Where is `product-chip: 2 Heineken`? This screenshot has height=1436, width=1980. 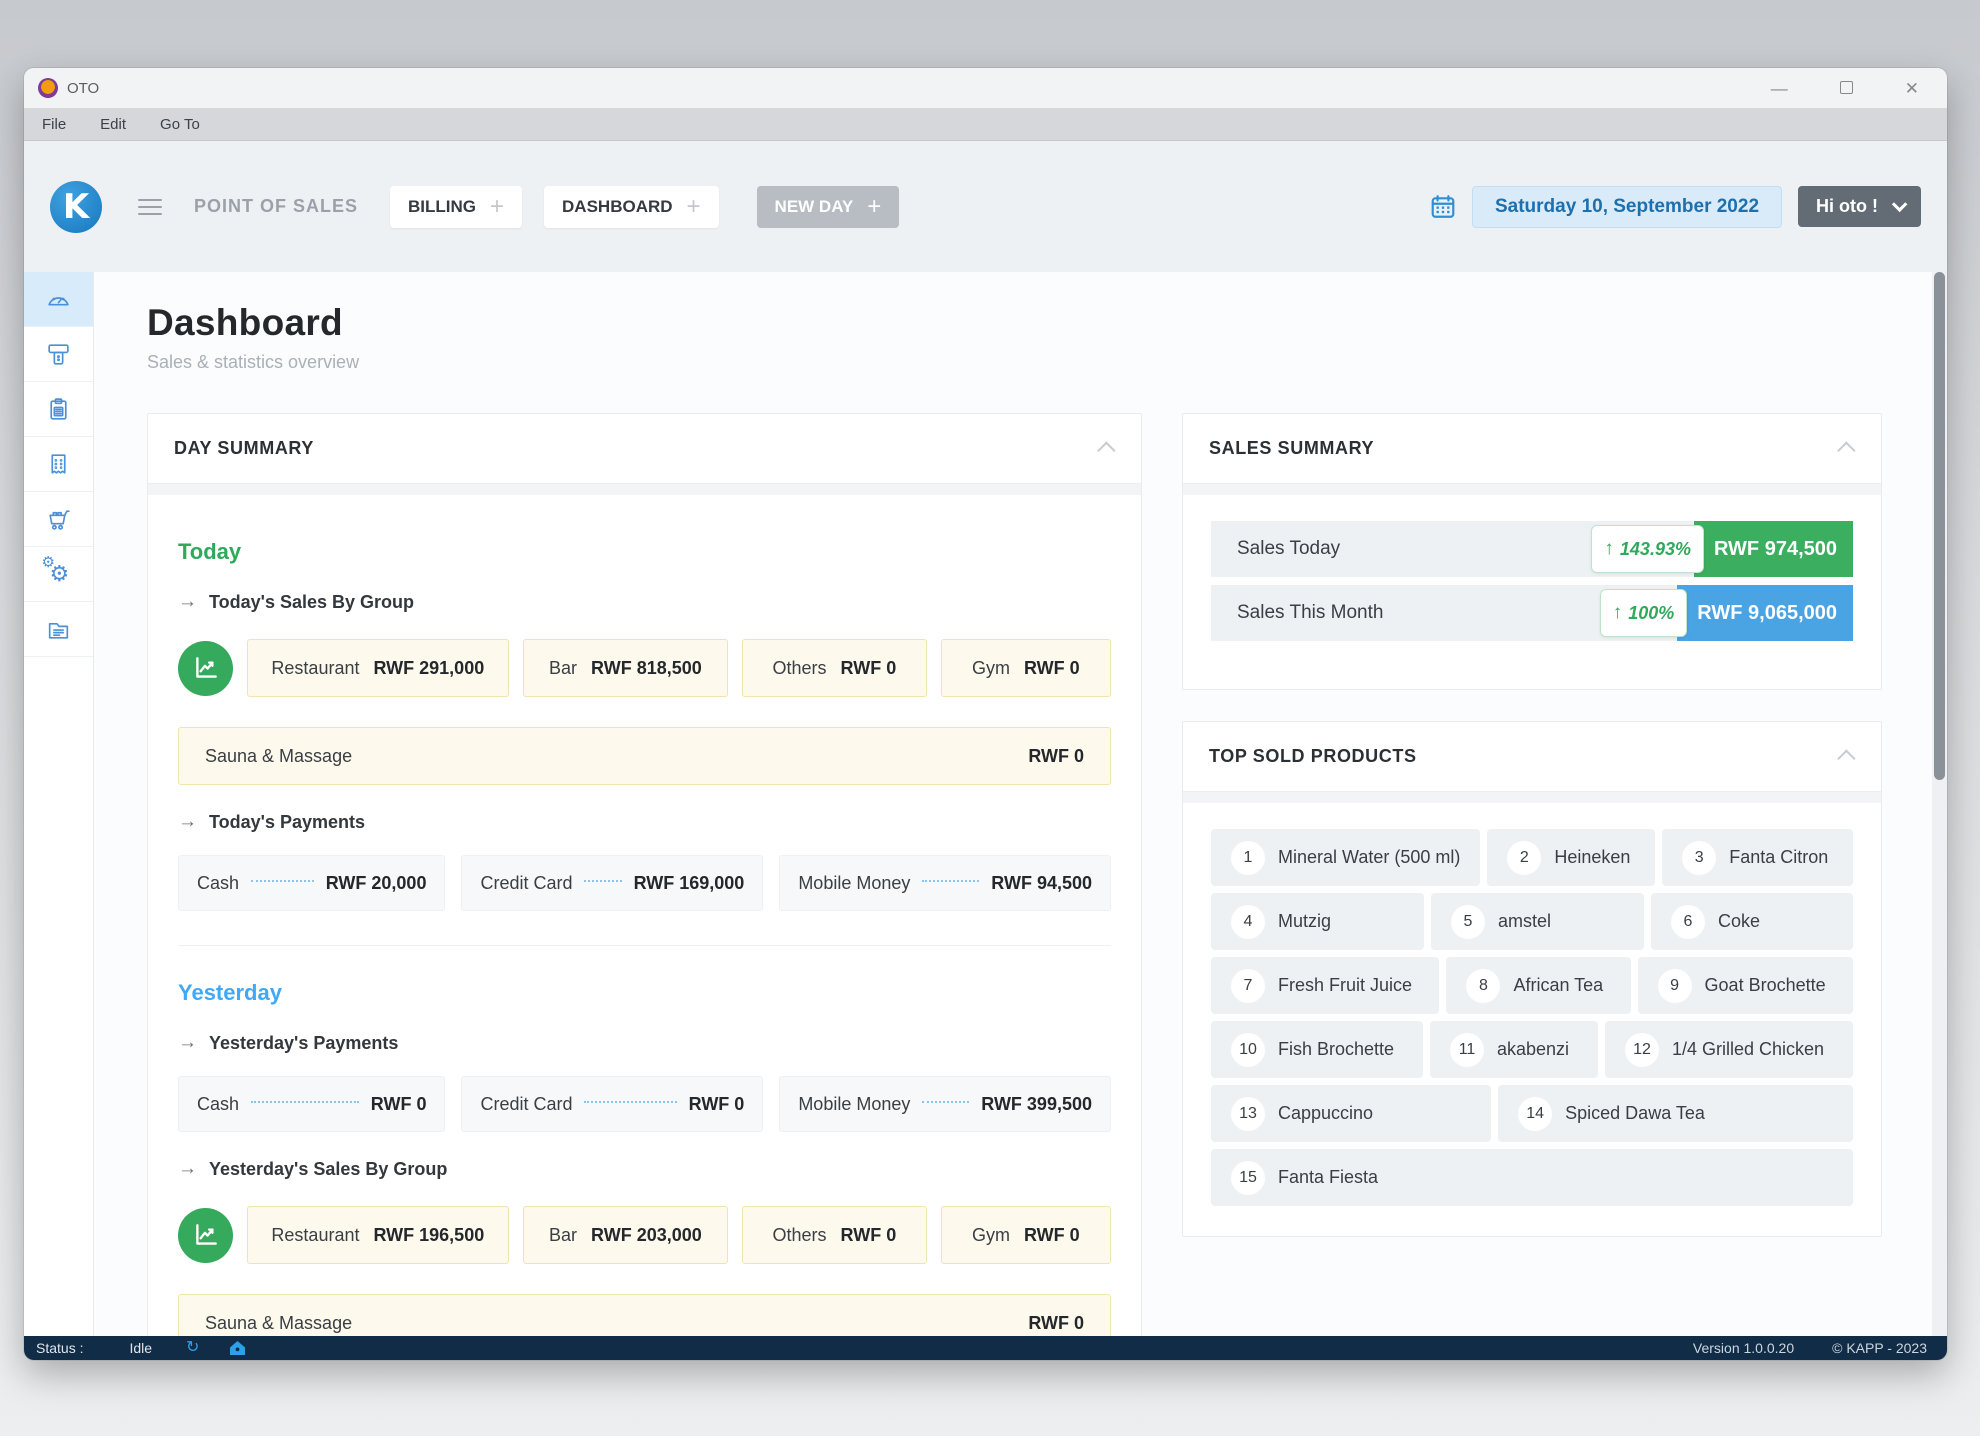 product-chip: 2 Heineken is located at coordinates (1571, 857).